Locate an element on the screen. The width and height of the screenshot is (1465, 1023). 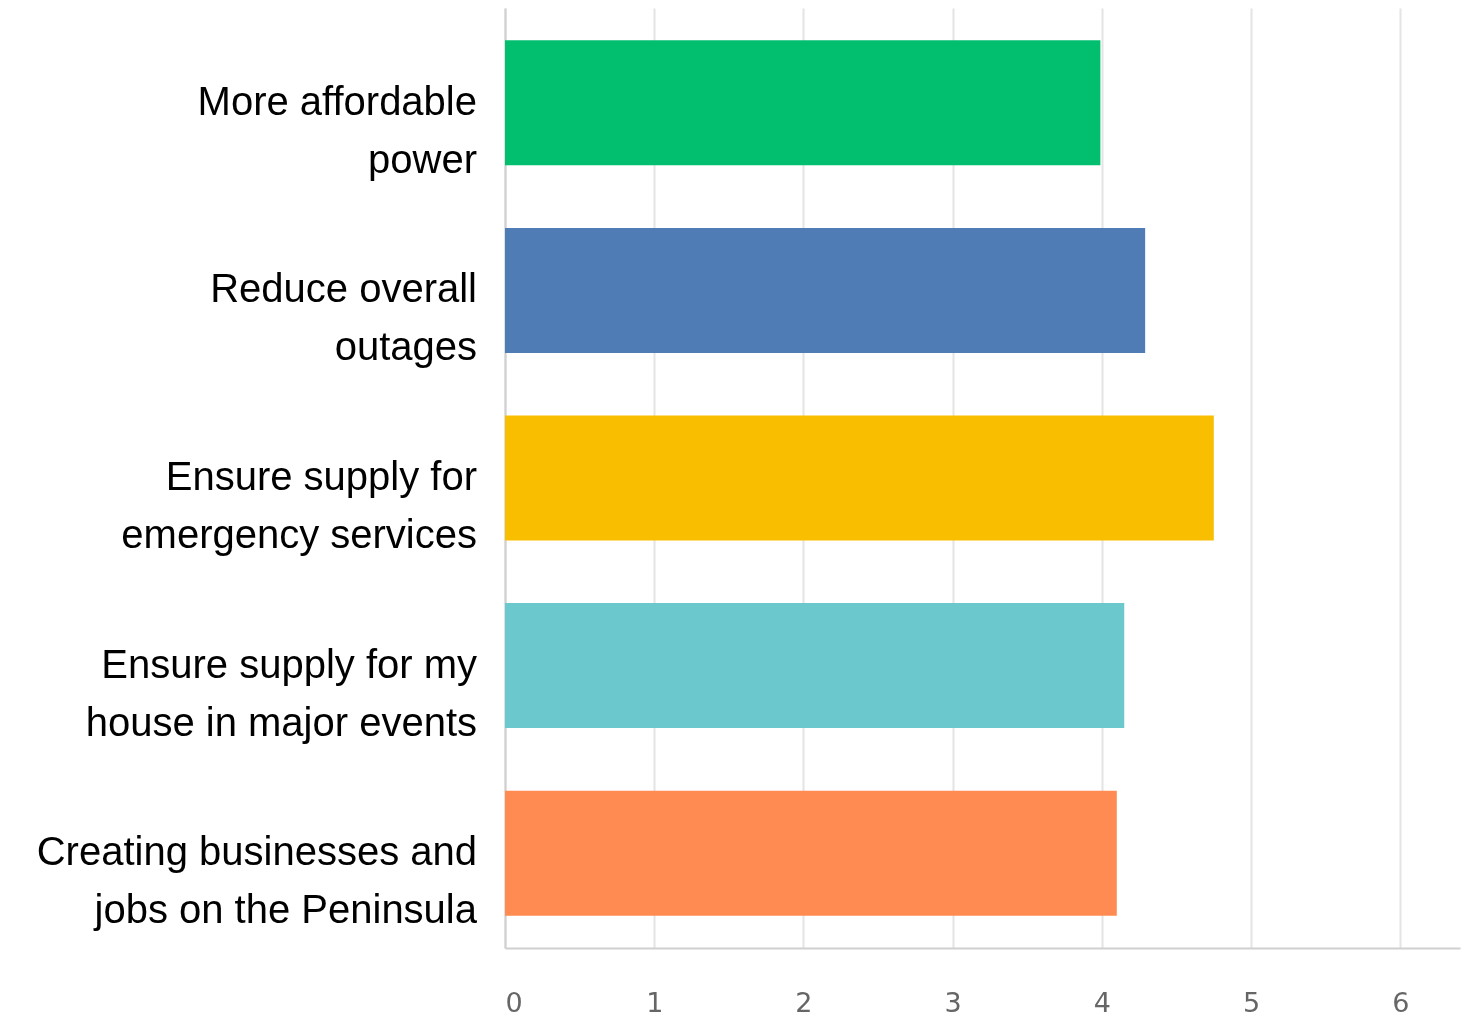
x-tick-label: 0 is located at coordinates (514, 1002).